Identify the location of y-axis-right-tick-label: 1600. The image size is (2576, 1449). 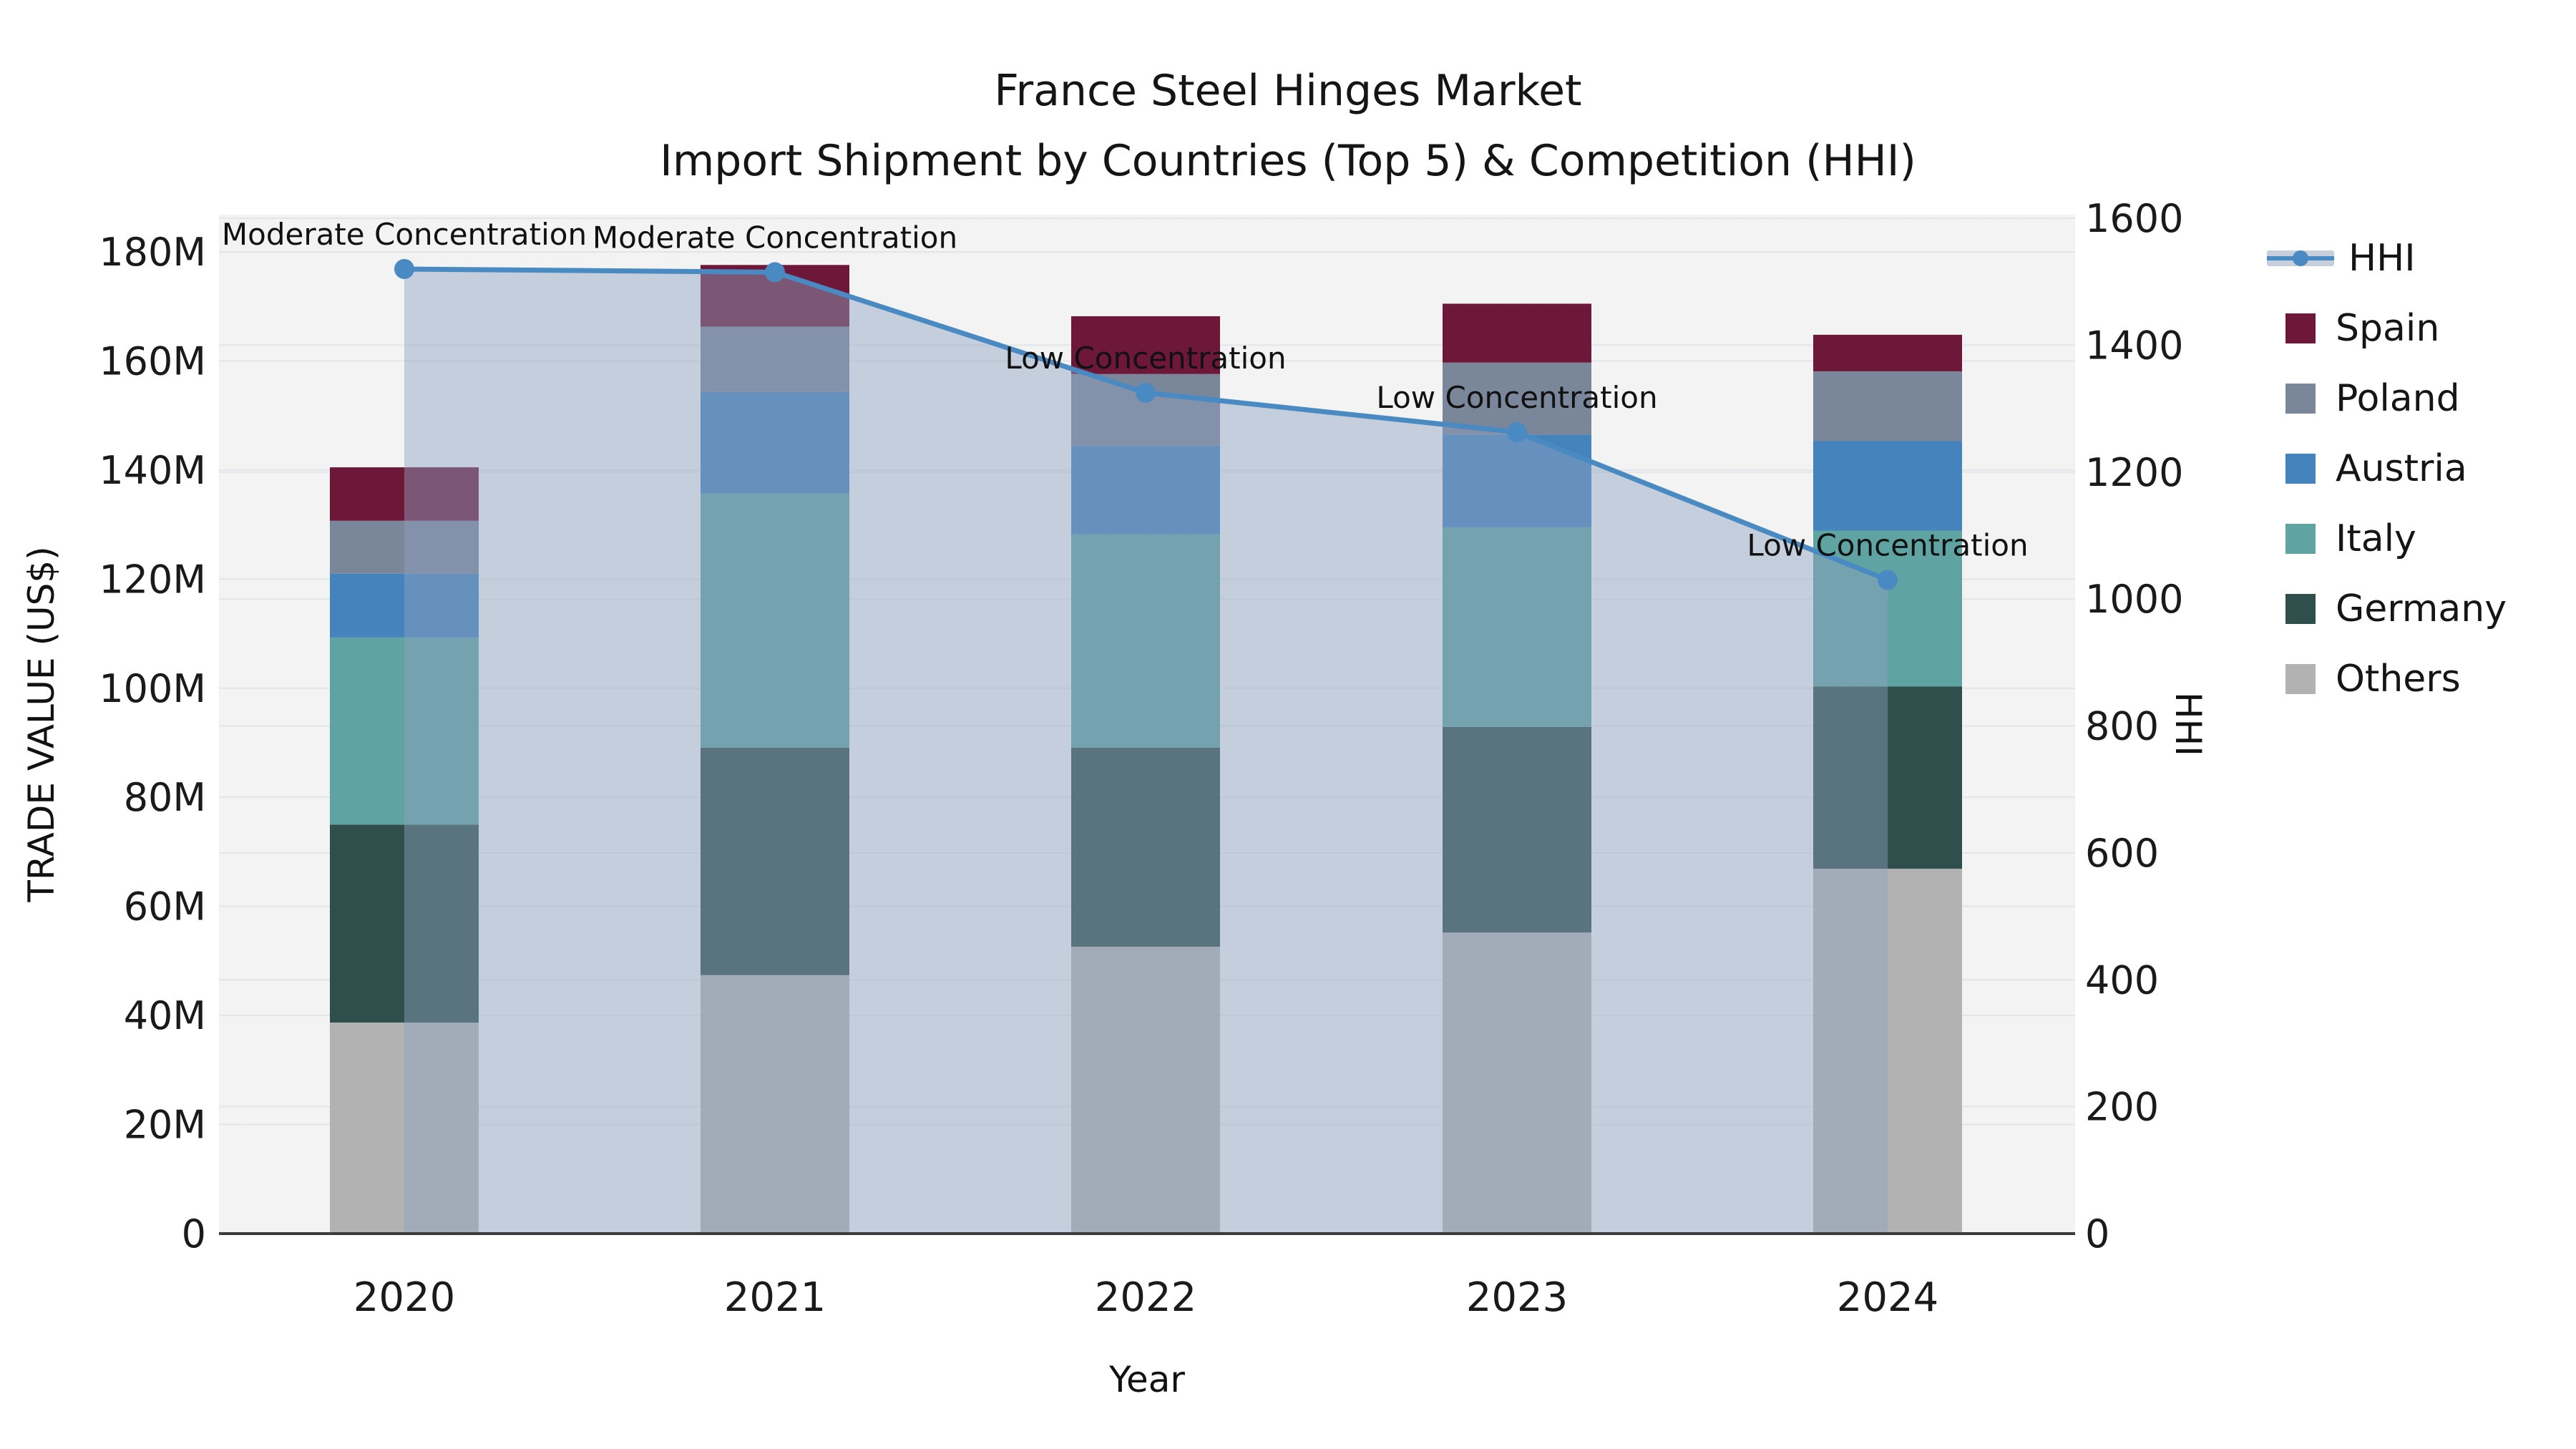
(2134, 218).